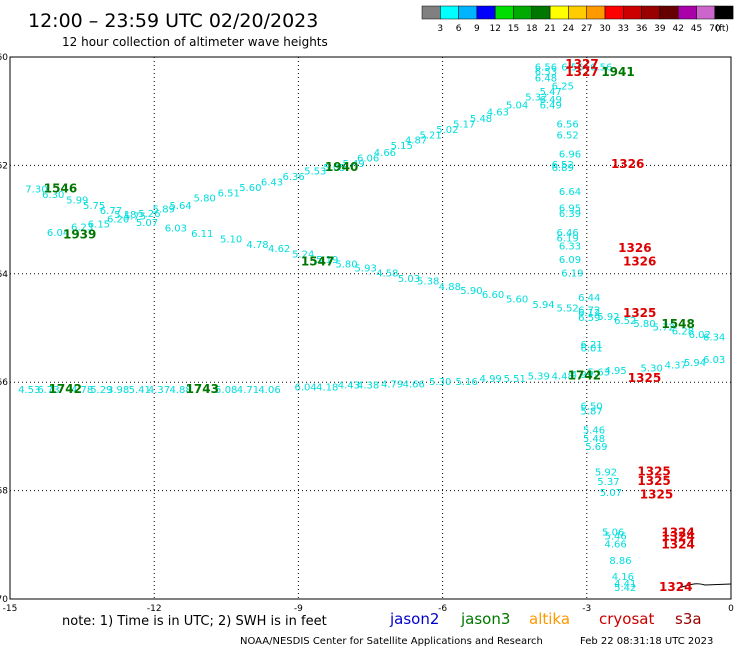 This screenshot has height=650, width=740. Describe the element at coordinates (539, 376) in the screenshot. I see `swh-point-label: 5.39` at that location.